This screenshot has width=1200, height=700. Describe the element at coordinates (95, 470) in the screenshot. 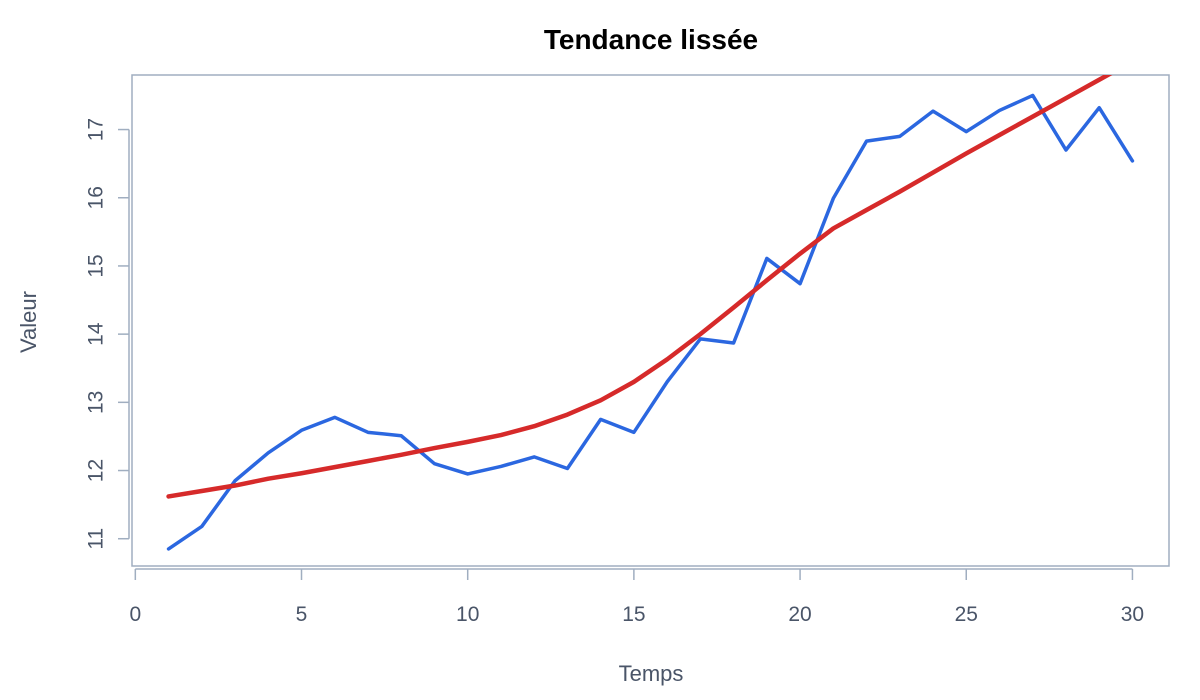

I see `y-tick-label: 12` at that location.